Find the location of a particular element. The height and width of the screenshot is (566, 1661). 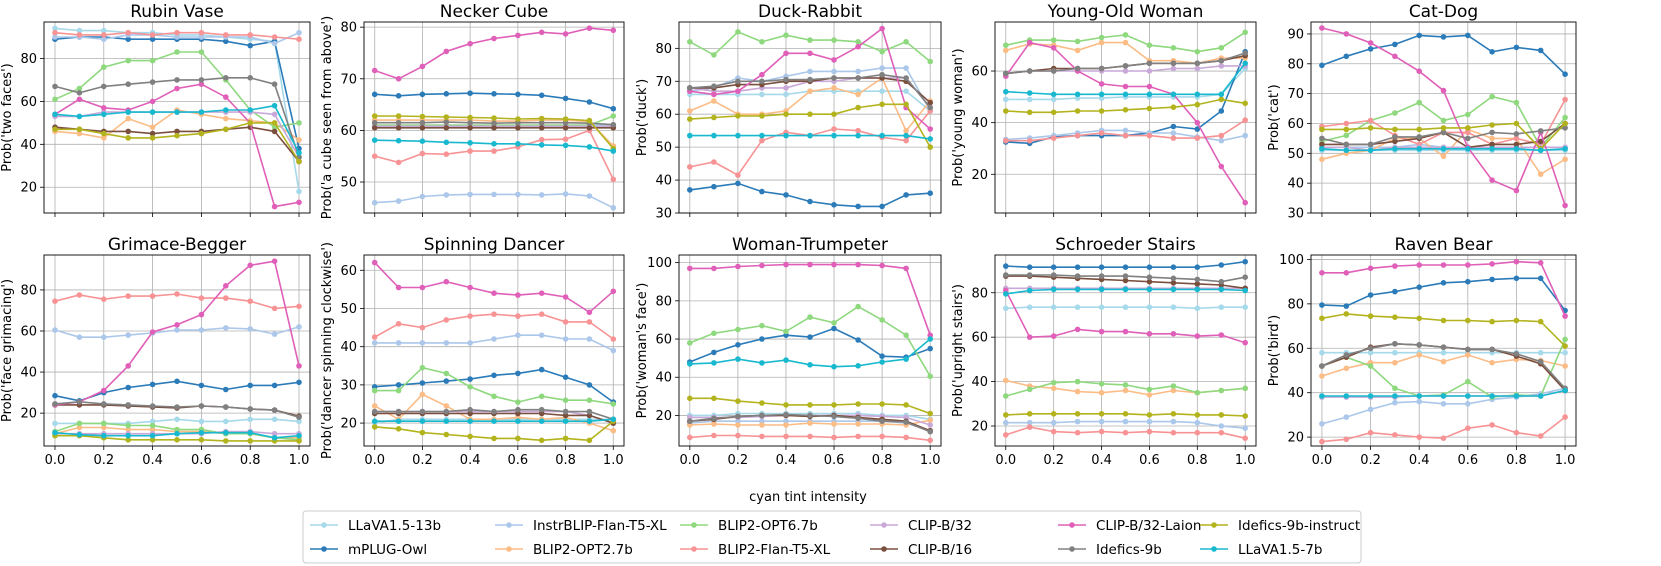

legend-swatch-marker is located at coordinates (884, 549).